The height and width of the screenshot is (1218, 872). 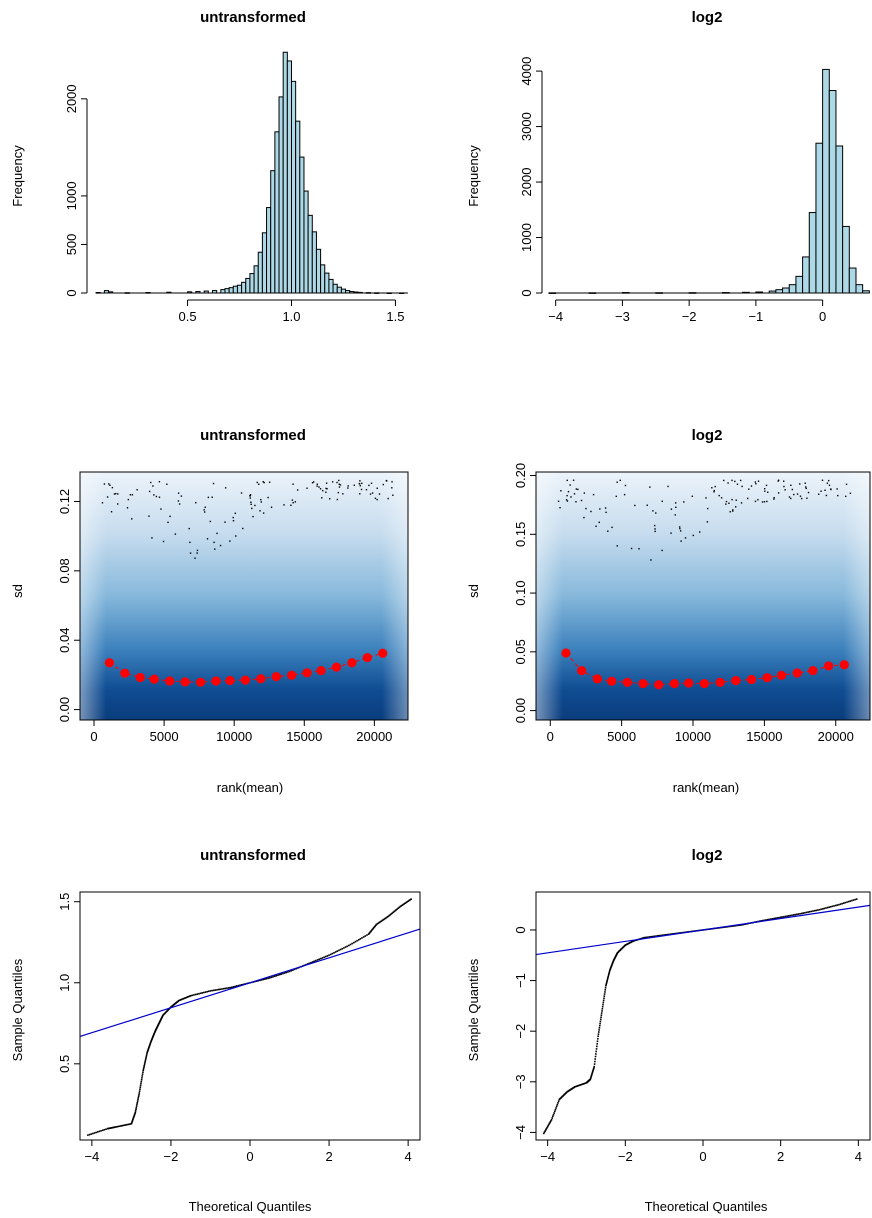 I want to click on y-axis-label: sd, so click(x=473, y=591).